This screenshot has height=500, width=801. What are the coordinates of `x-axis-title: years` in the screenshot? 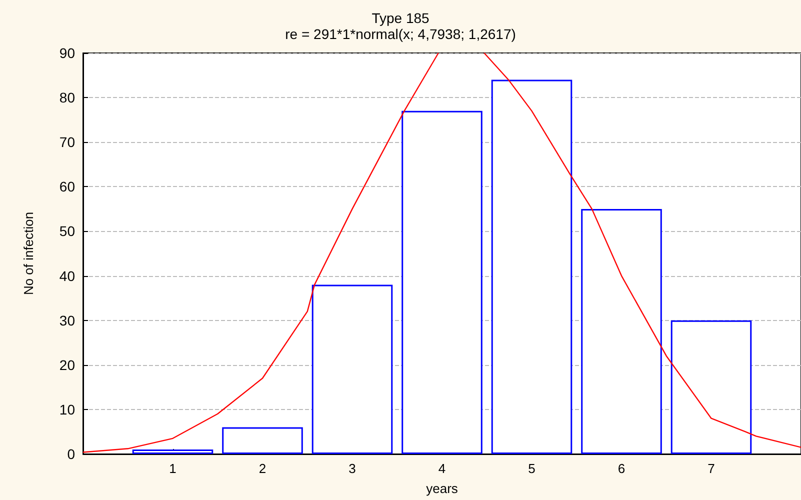 It's located at (442, 488).